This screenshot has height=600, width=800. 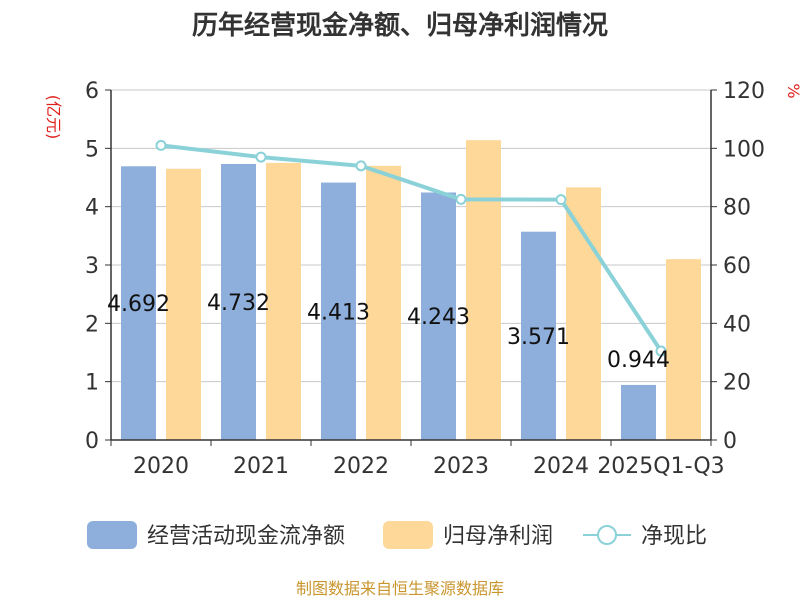 What do you see at coordinates (92, 441) in the screenshot?
I see `left-axis-tick-label: 0` at bounding box center [92, 441].